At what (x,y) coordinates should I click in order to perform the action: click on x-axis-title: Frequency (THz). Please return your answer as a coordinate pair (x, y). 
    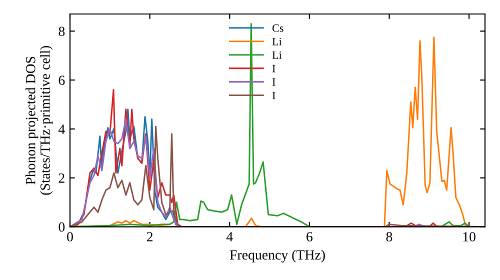
    Looking at the image, I should click on (277, 256).